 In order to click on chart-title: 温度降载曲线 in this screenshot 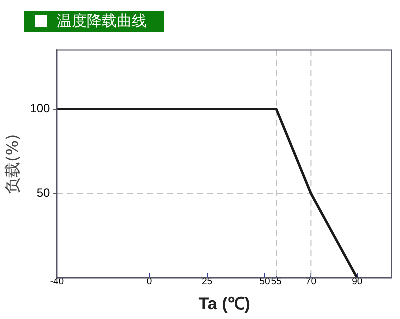, I will do `click(102, 21)`.